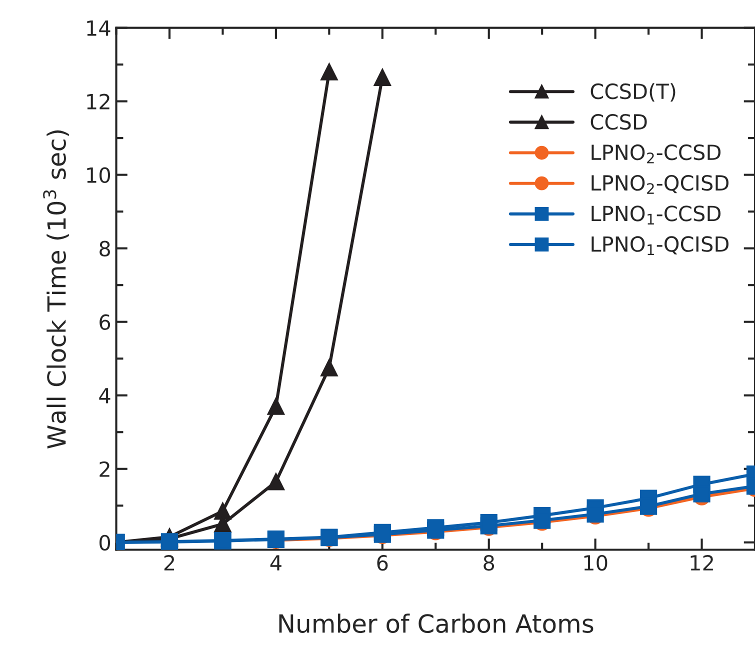 This screenshot has width=755, height=646. What do you see at coordinates (105, 322) in the screenshot?
I see `y-tick-label: 6` at bounding box center [105, 322].